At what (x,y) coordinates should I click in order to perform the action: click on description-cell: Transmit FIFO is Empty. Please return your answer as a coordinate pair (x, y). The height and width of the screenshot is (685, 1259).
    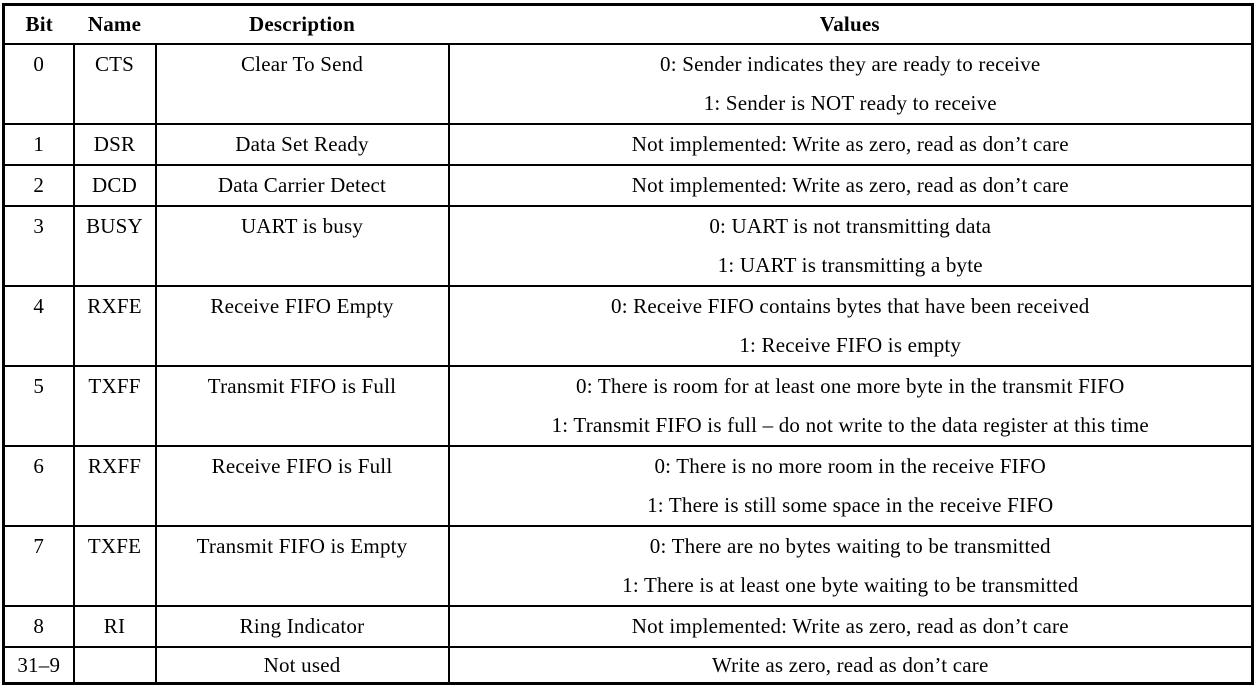
    Looking at the image, I should click on (302, 566).